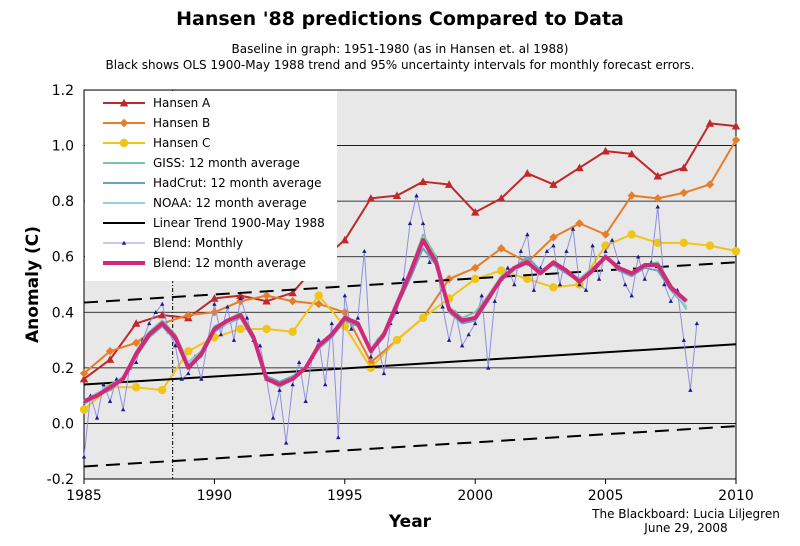 The height and width of the screenshot is (546, 800). What do you see at coordinates (157, 103) in the screenshot?
I see `legend-item: Hansen A` at bounding box center [157, 103].